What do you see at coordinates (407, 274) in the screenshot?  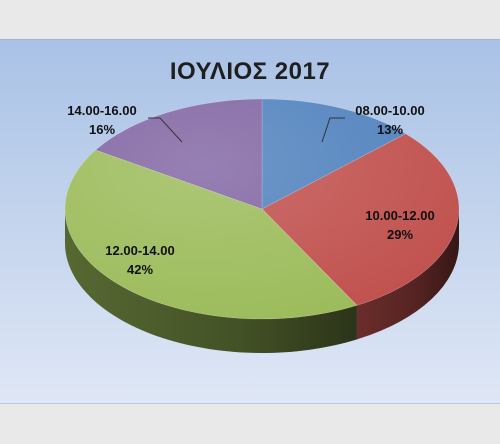 I see `pie-slice-side-shade` at bounding box center [407, 274].